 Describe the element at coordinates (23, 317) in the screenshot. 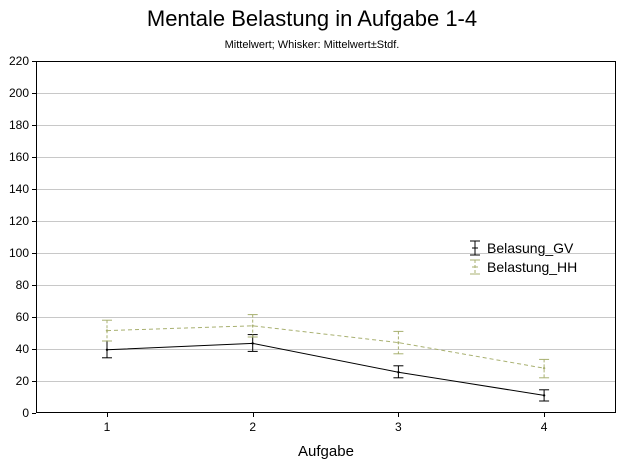

I see `y-tick-label: 60` at that location.